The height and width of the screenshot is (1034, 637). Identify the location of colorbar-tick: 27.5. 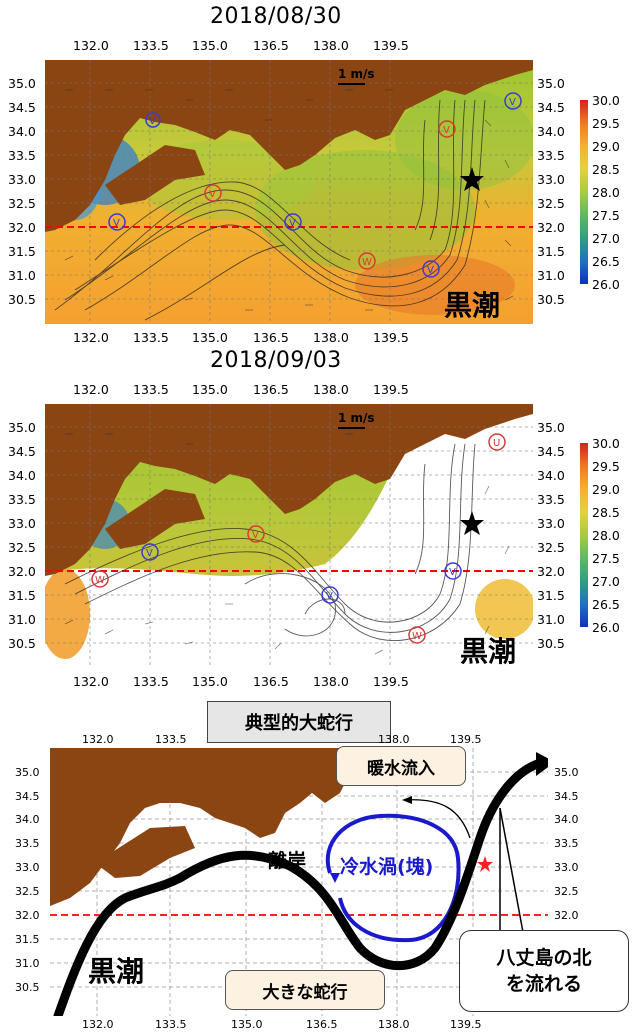
(606, 215).